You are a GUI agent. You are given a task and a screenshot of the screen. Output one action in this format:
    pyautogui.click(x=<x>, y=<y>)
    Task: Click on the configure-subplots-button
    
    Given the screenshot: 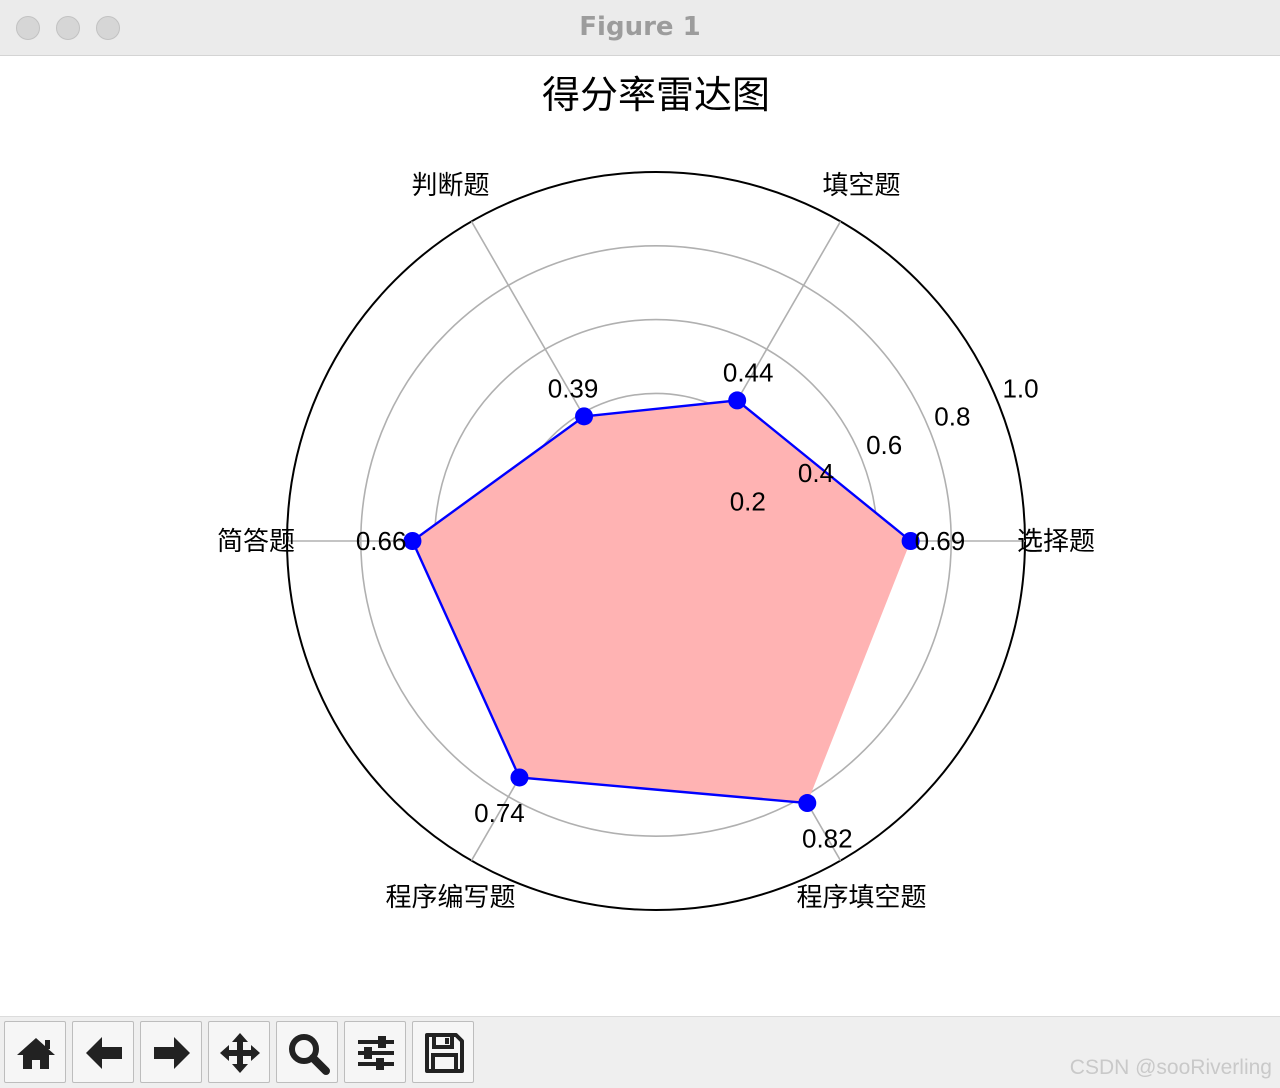 What is the action you would take?
    pyautogui.click(x=375, y=1052)
    